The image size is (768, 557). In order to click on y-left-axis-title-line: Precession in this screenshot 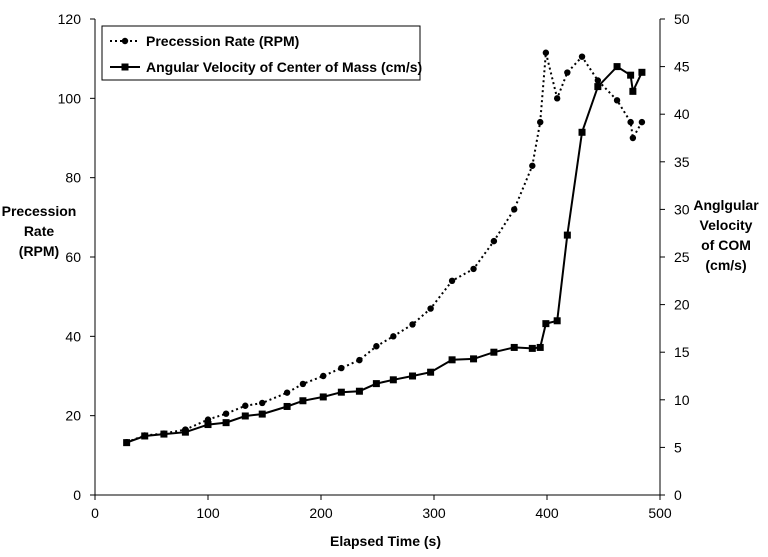, I will do `click(39, 211)`.